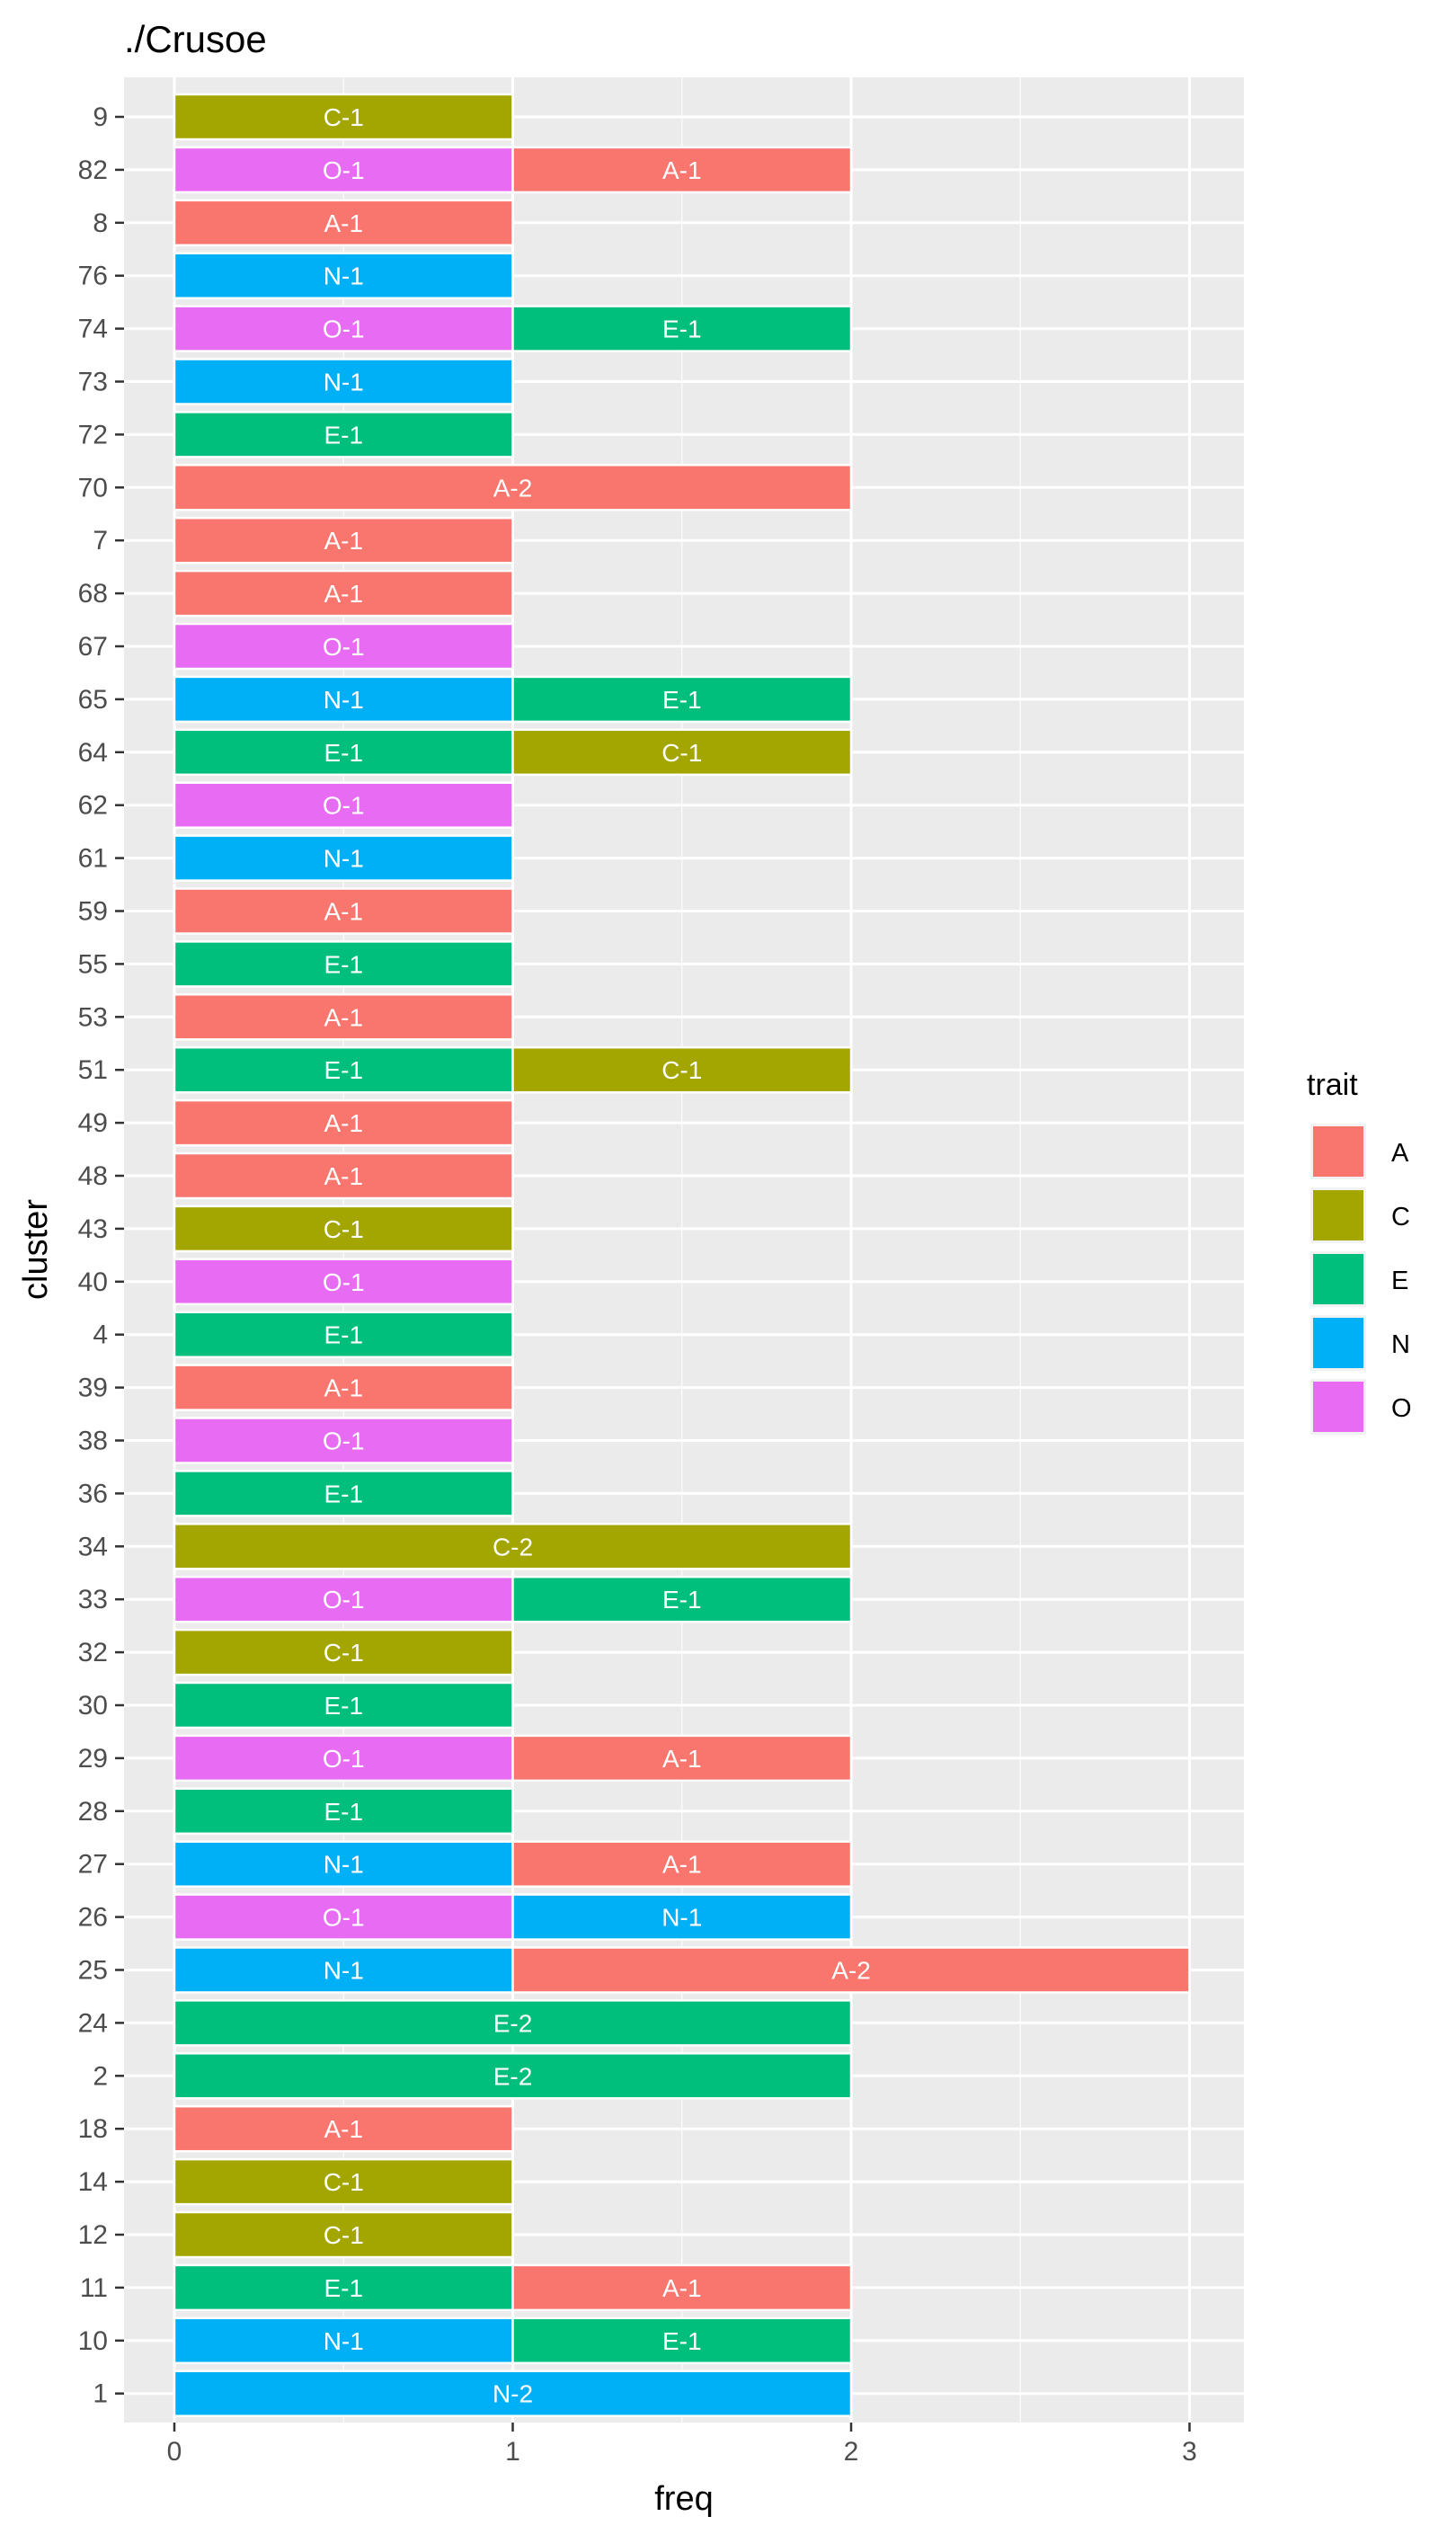 Image resolution: width=1456 pixels, height=2543 pixels. Describe the element at coordinates (93, 2235) in the screenshot. I see `y-tick-label: 12` at that location.